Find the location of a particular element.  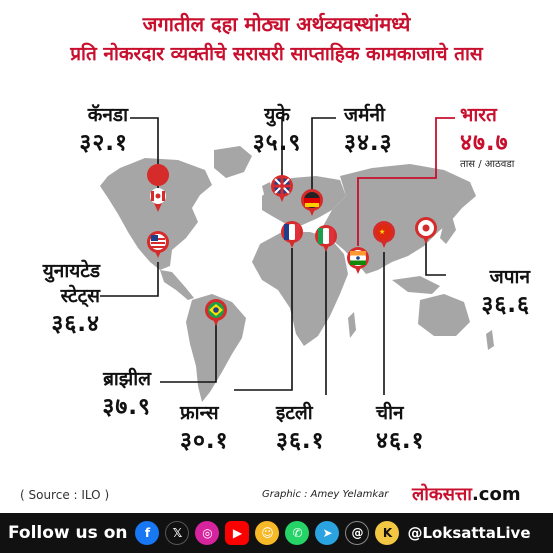

sharechat-icon: ☺ is located at coordinates (267, 533).